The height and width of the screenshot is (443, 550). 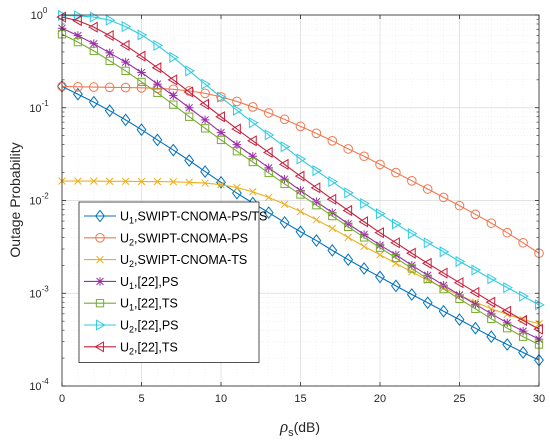 I want to click on legend-label: U1,SWIPT-CNOMA-PS/TS, so click(x=193, y=218).